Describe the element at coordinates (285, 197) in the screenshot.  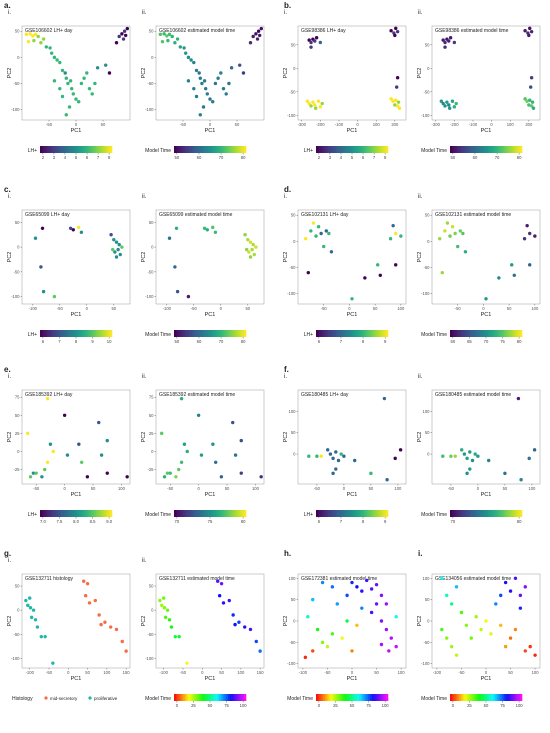
I see `panel-roman: i.` at that location.